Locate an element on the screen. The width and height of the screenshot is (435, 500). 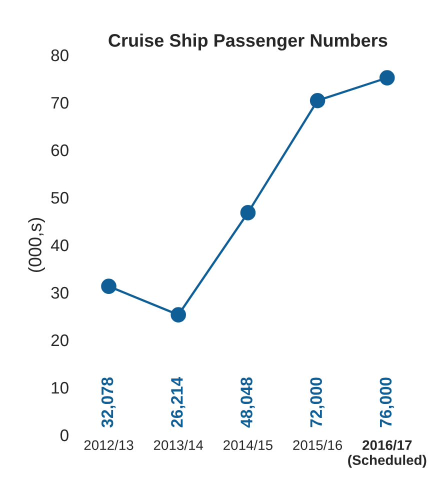
y-tick-label: 10 is located at coordinates (60, 388).